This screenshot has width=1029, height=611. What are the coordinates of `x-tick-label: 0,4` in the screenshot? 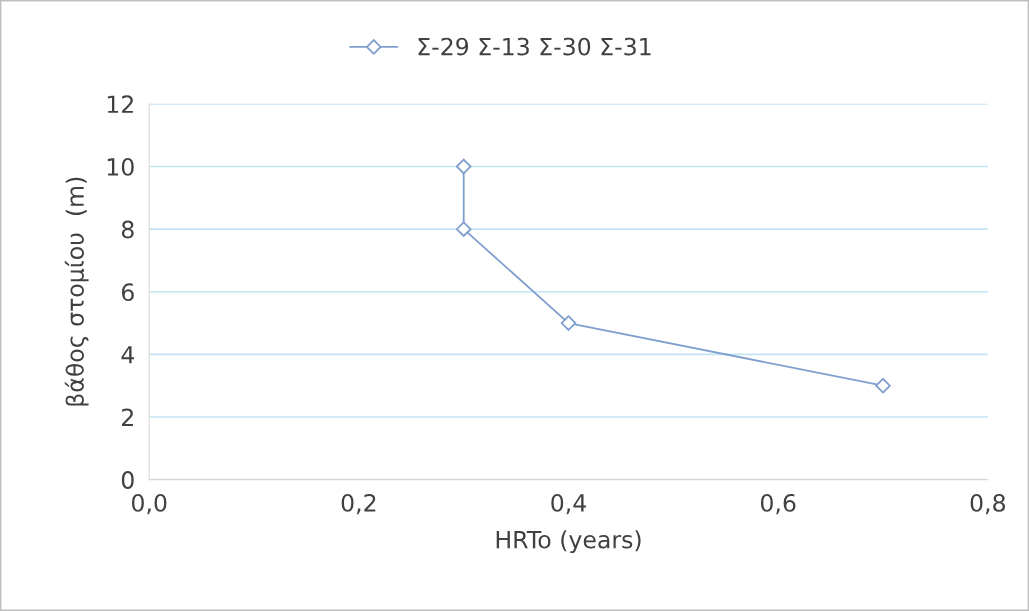 It's located at (568, 504).